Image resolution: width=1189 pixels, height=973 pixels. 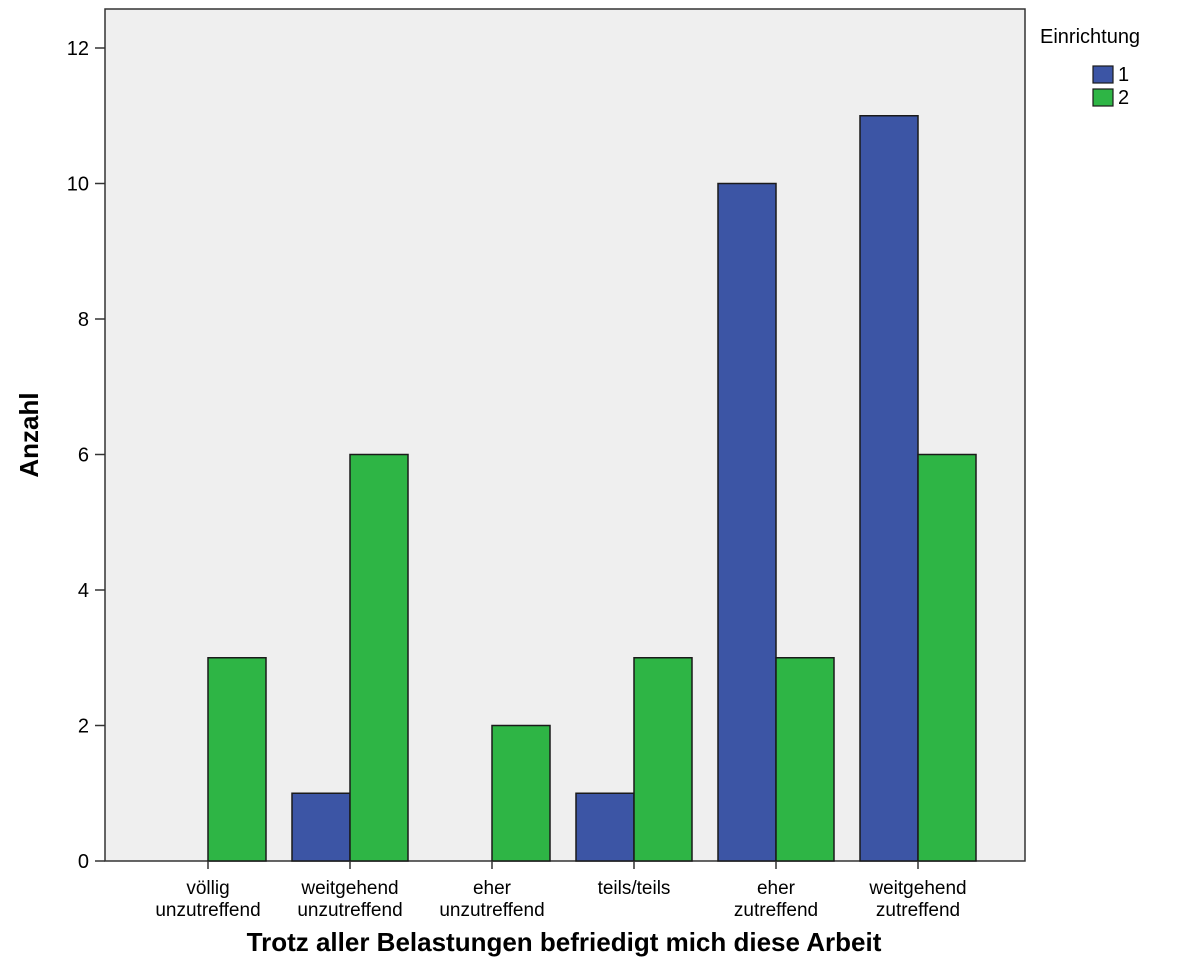 What do you see at coordinates (83, 591) in the screenshot?
I see `y-tick-label: 4` at bounding box center [83, 591].